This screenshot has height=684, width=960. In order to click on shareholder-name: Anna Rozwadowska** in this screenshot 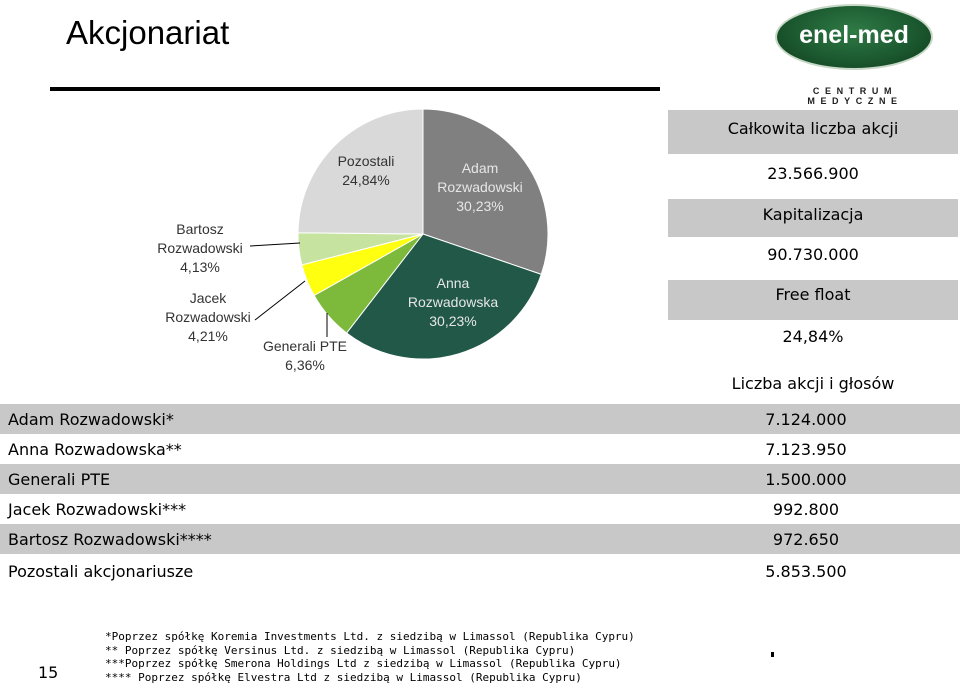, I will do `click(95, 449)`.